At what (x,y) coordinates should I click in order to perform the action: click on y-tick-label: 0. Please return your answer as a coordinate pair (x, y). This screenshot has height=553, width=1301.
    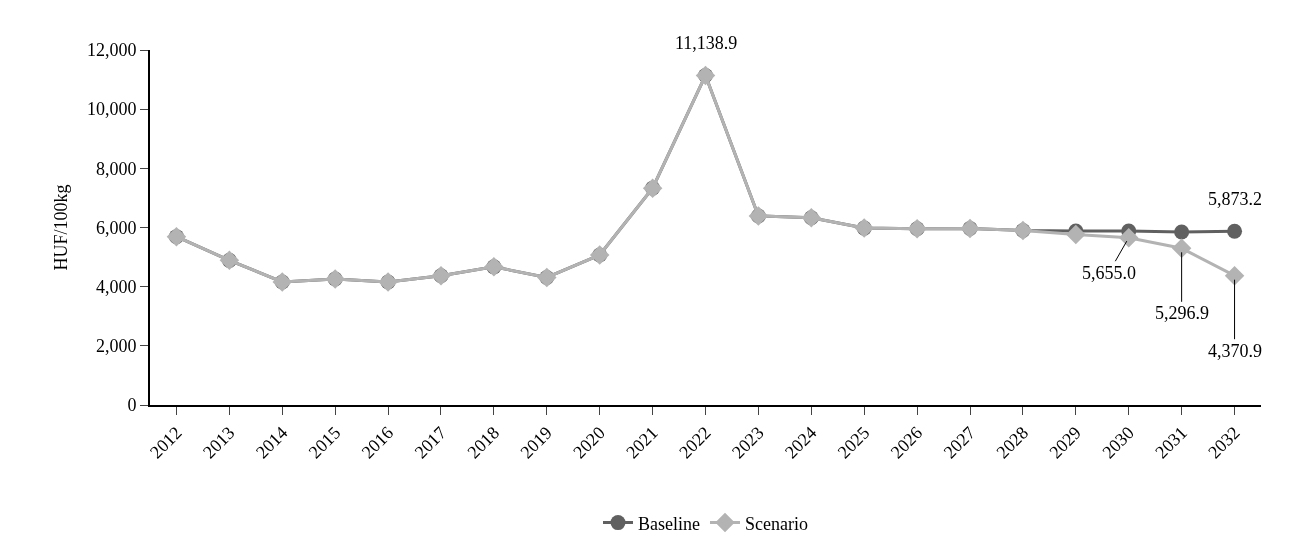
    Looking at the image, I should click on (132, 405).